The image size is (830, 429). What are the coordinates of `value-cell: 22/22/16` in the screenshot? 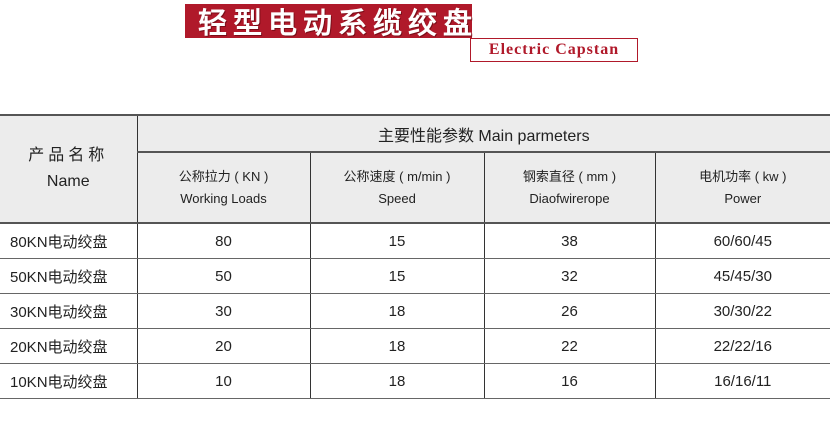 It's located at (742, 346).